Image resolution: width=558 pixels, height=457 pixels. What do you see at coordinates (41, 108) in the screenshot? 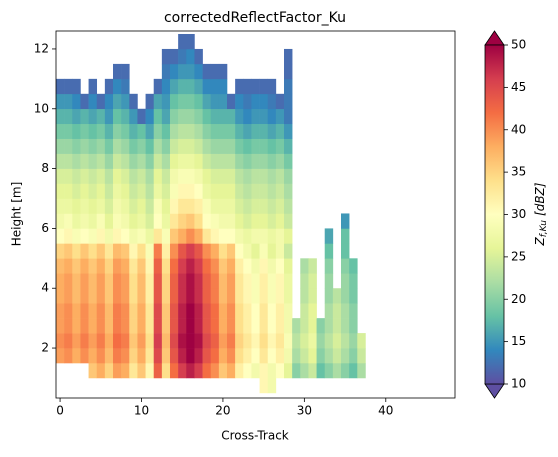
I see `y-tick-label: 10` at bounding box center [41, 108].